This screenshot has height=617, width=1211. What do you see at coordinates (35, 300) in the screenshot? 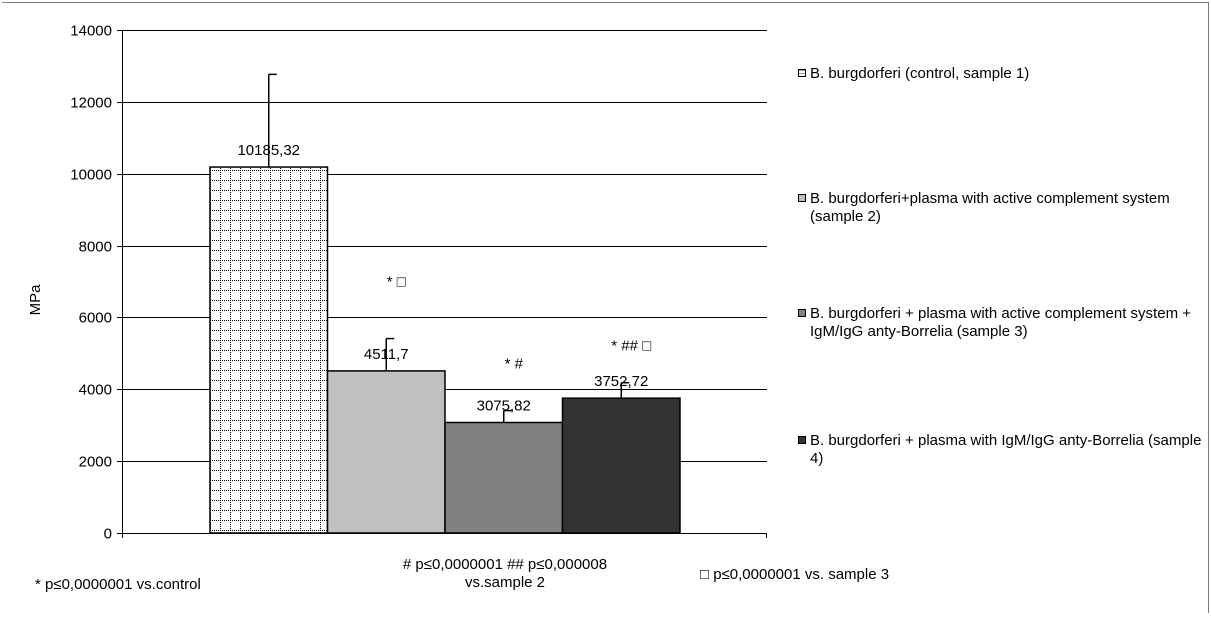
I see `y-axis-label: MPa` at bounding box center [35, 300].